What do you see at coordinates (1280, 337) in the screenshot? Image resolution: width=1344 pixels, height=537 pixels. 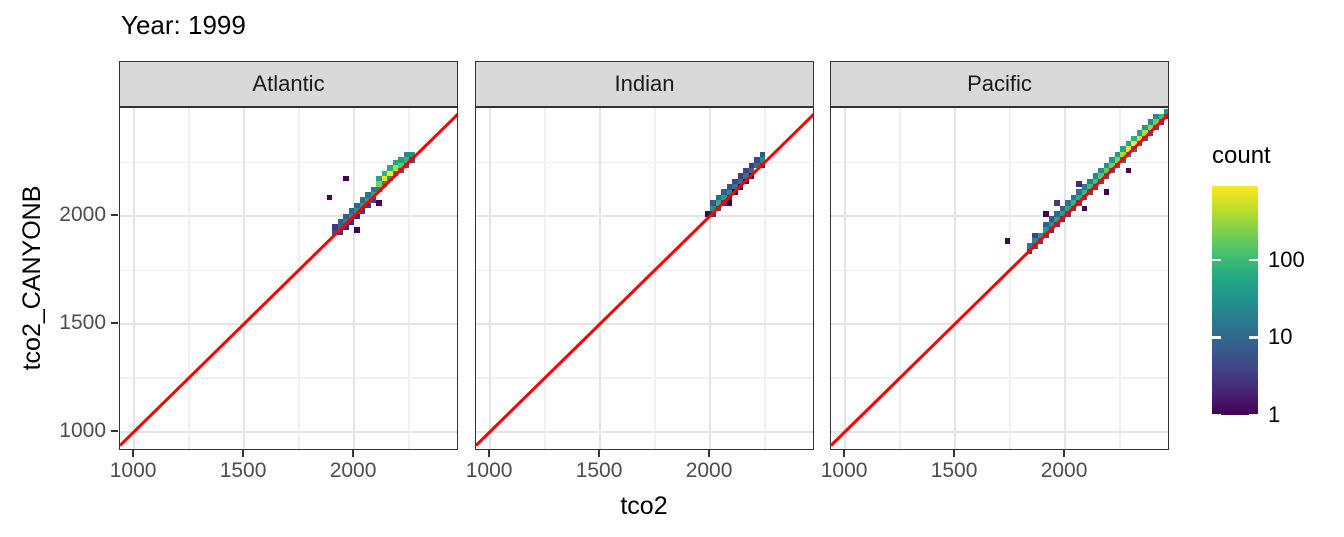 I see `legend-tick-label: 10` at bounding box center [1280, 337].